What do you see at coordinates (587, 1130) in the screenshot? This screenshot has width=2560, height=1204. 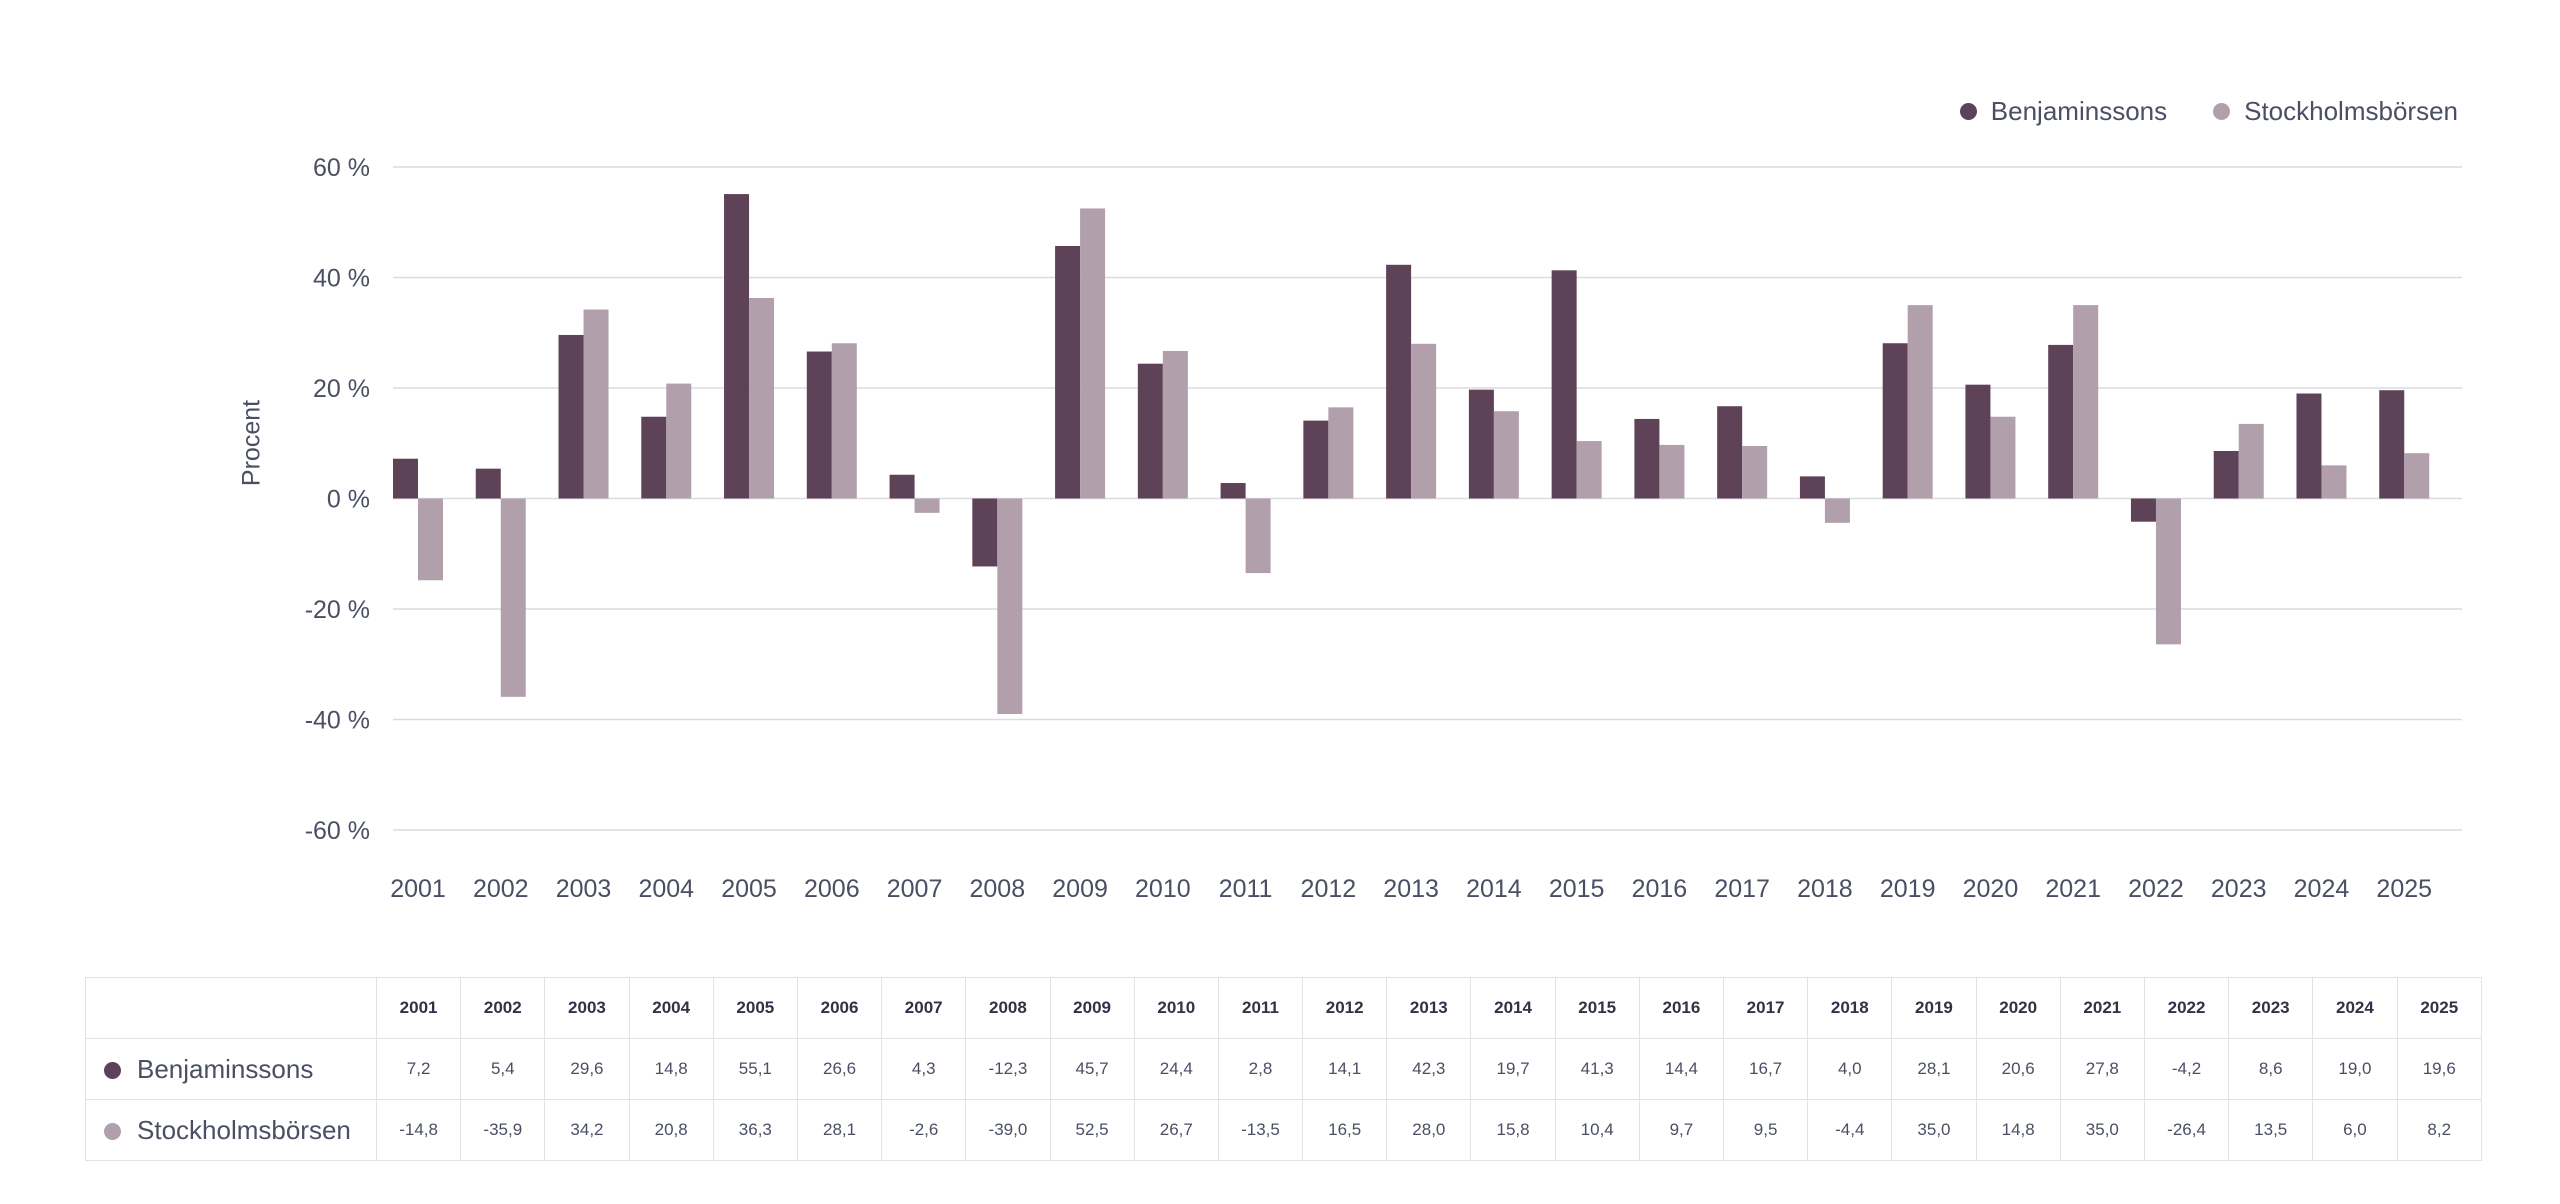 I see `table-cell: 34,2` at bounding box center [587, 1130].